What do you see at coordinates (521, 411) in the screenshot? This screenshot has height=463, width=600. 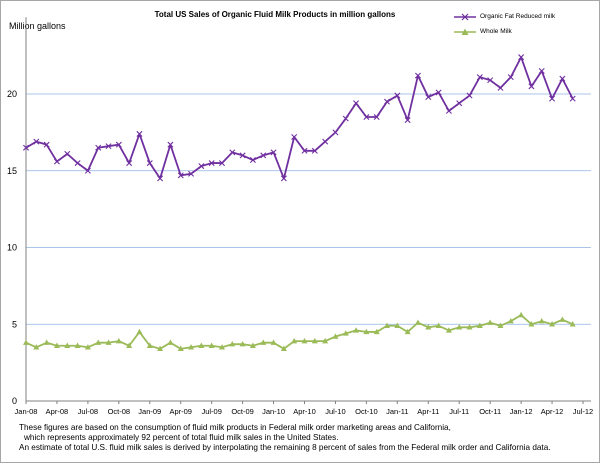 I see `x-tick-label: Jan-12` at bounding box center [521, 411].